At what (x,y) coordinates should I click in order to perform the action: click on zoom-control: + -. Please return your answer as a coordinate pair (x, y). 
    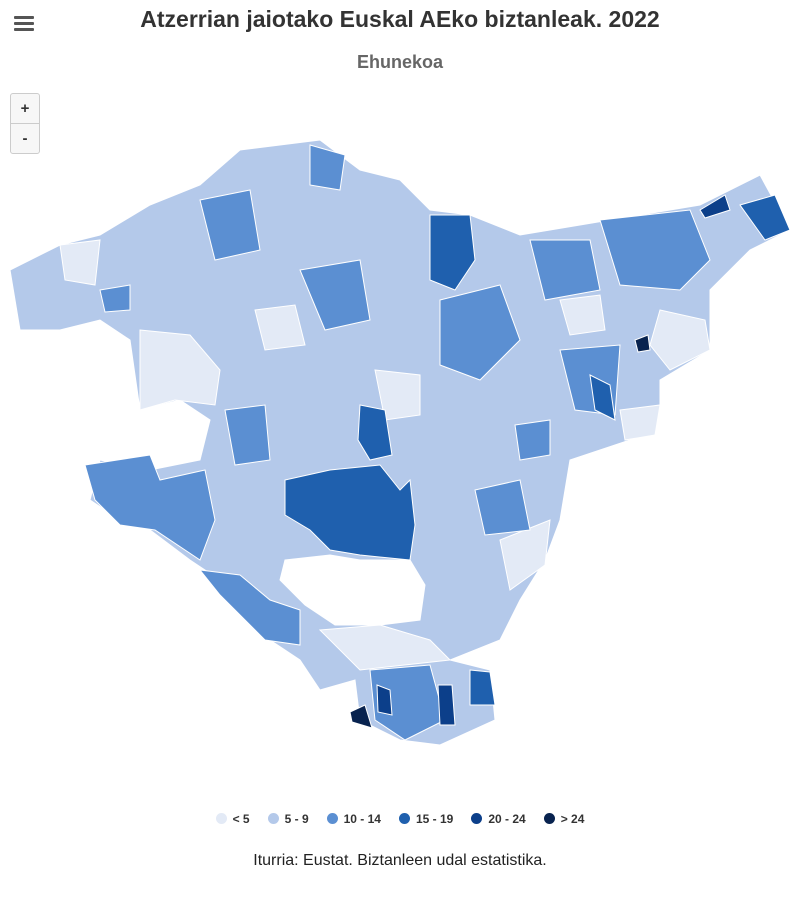
    Looking at the image, I should click on (25, 123).